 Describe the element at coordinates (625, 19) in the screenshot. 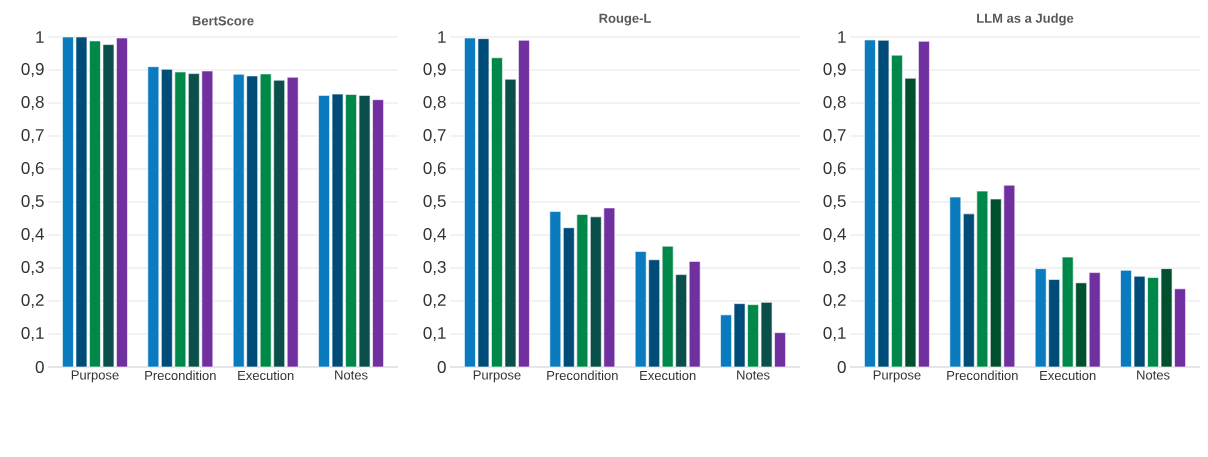

I see `chart-title: Rouge-L` at that location.